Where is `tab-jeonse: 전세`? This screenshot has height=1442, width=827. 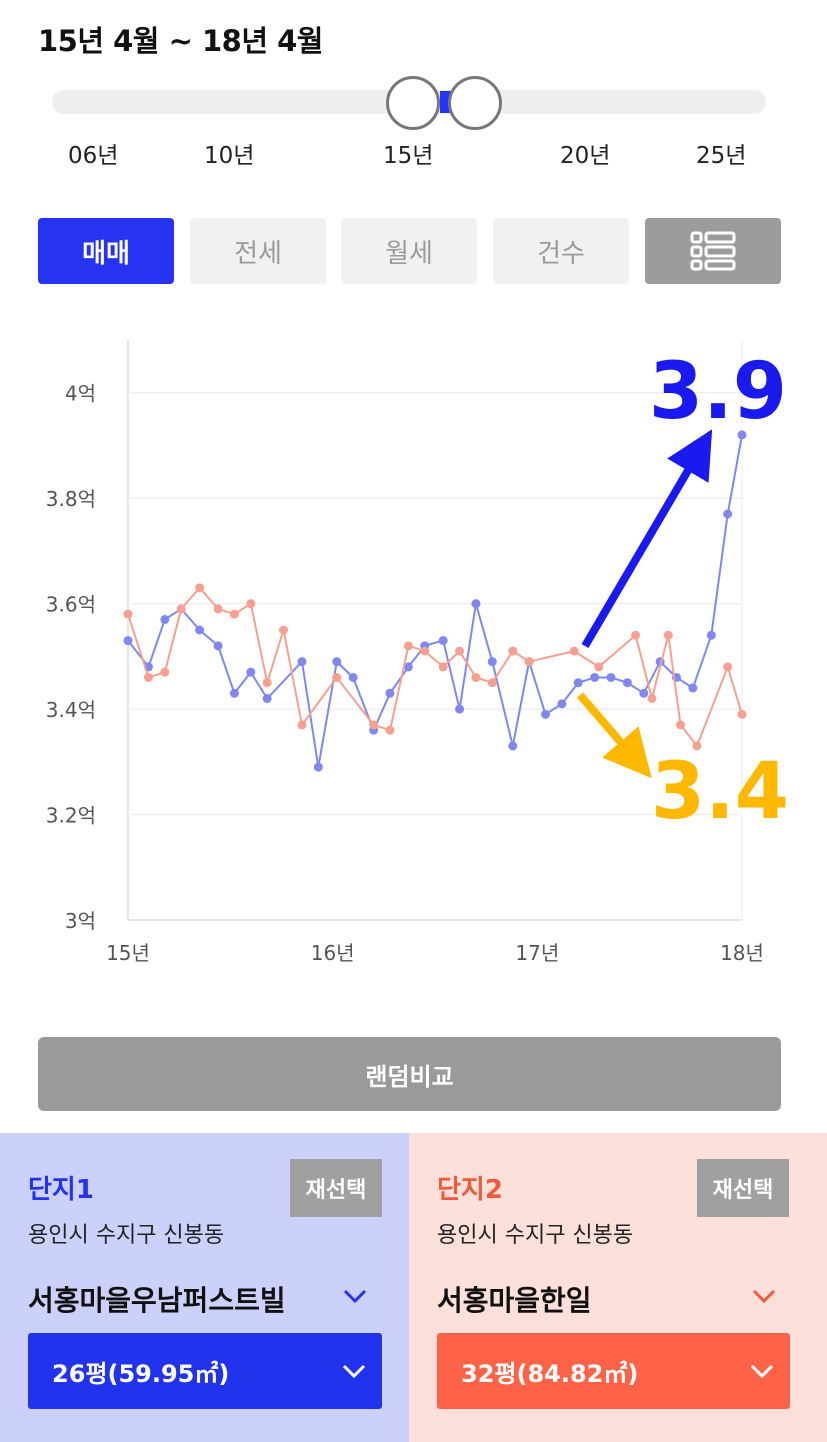 tab-jeonse: 전세 is located at coordinates (258, 251).